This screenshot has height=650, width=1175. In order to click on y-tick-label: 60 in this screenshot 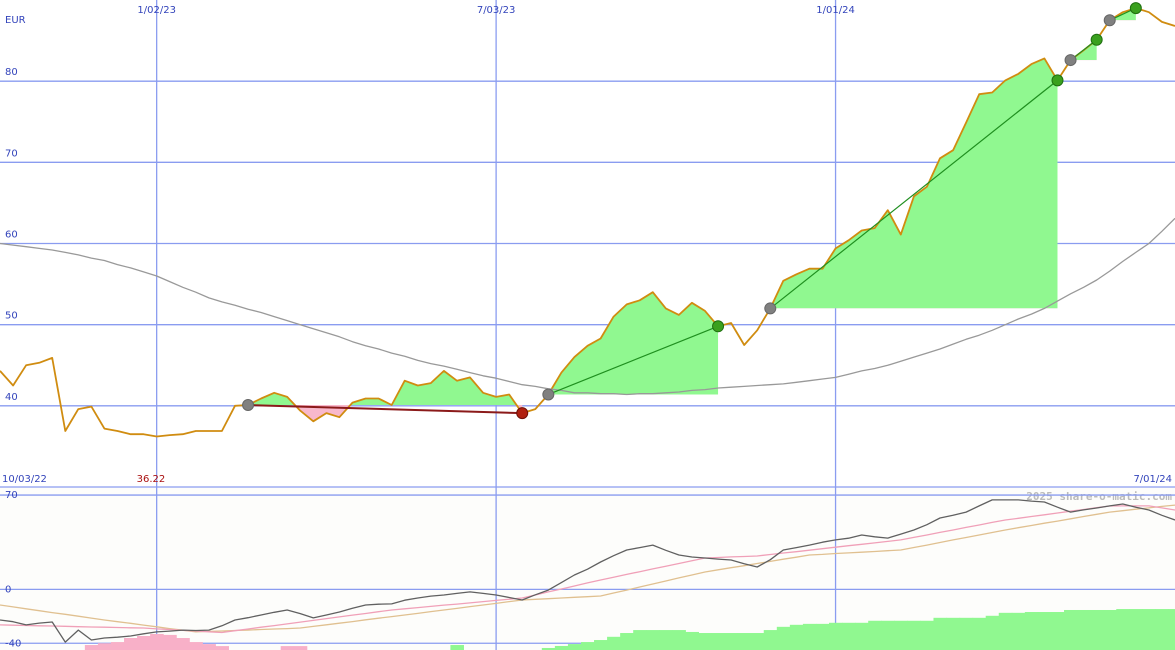, I will do `click(11, 235)`.